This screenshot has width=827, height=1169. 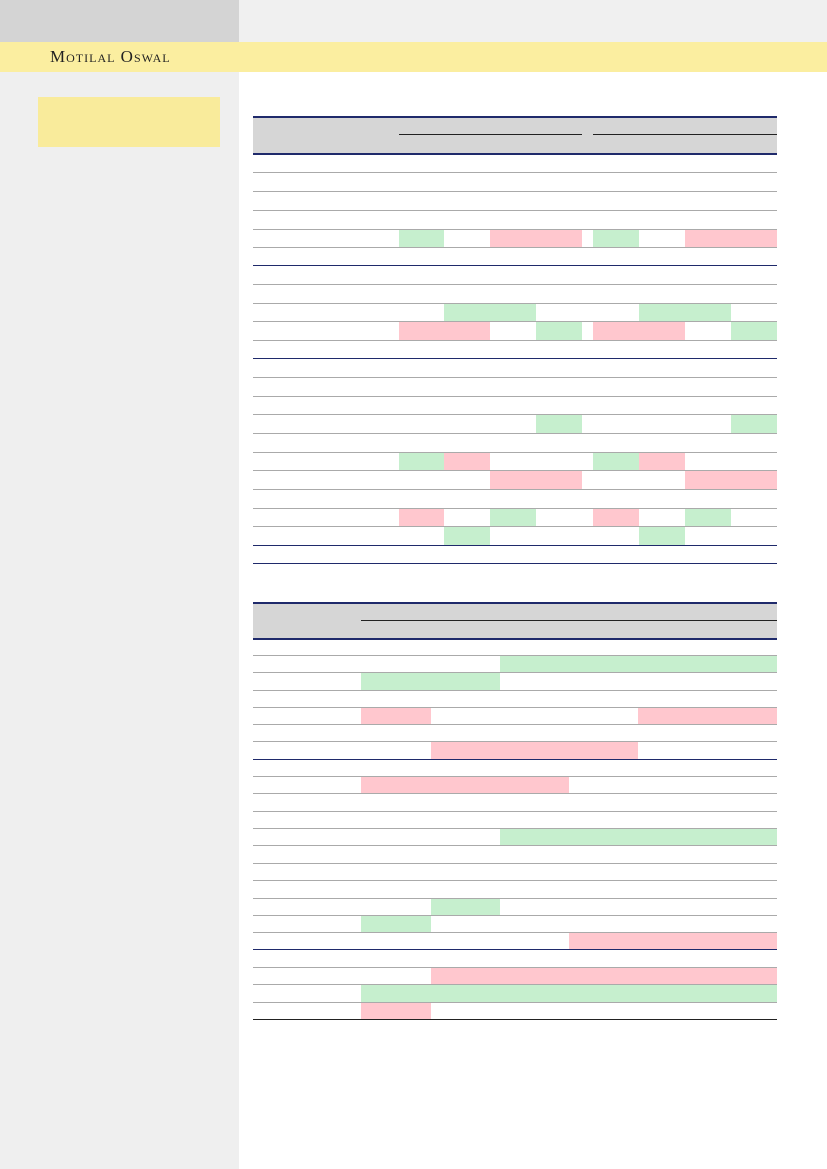 I want to click on table-header, so click(x=515, y=135).